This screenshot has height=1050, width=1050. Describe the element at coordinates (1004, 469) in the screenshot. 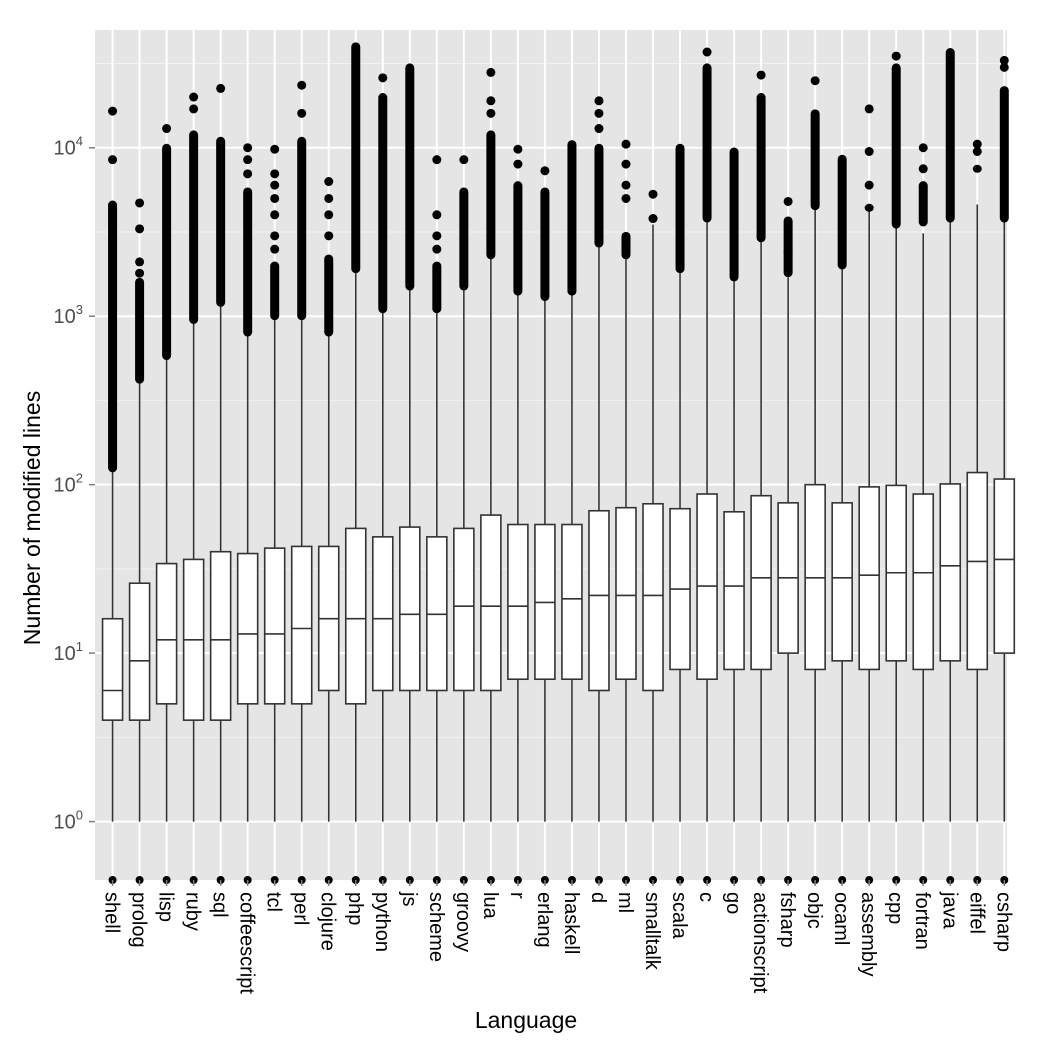

I see `box-csharp` at that location.